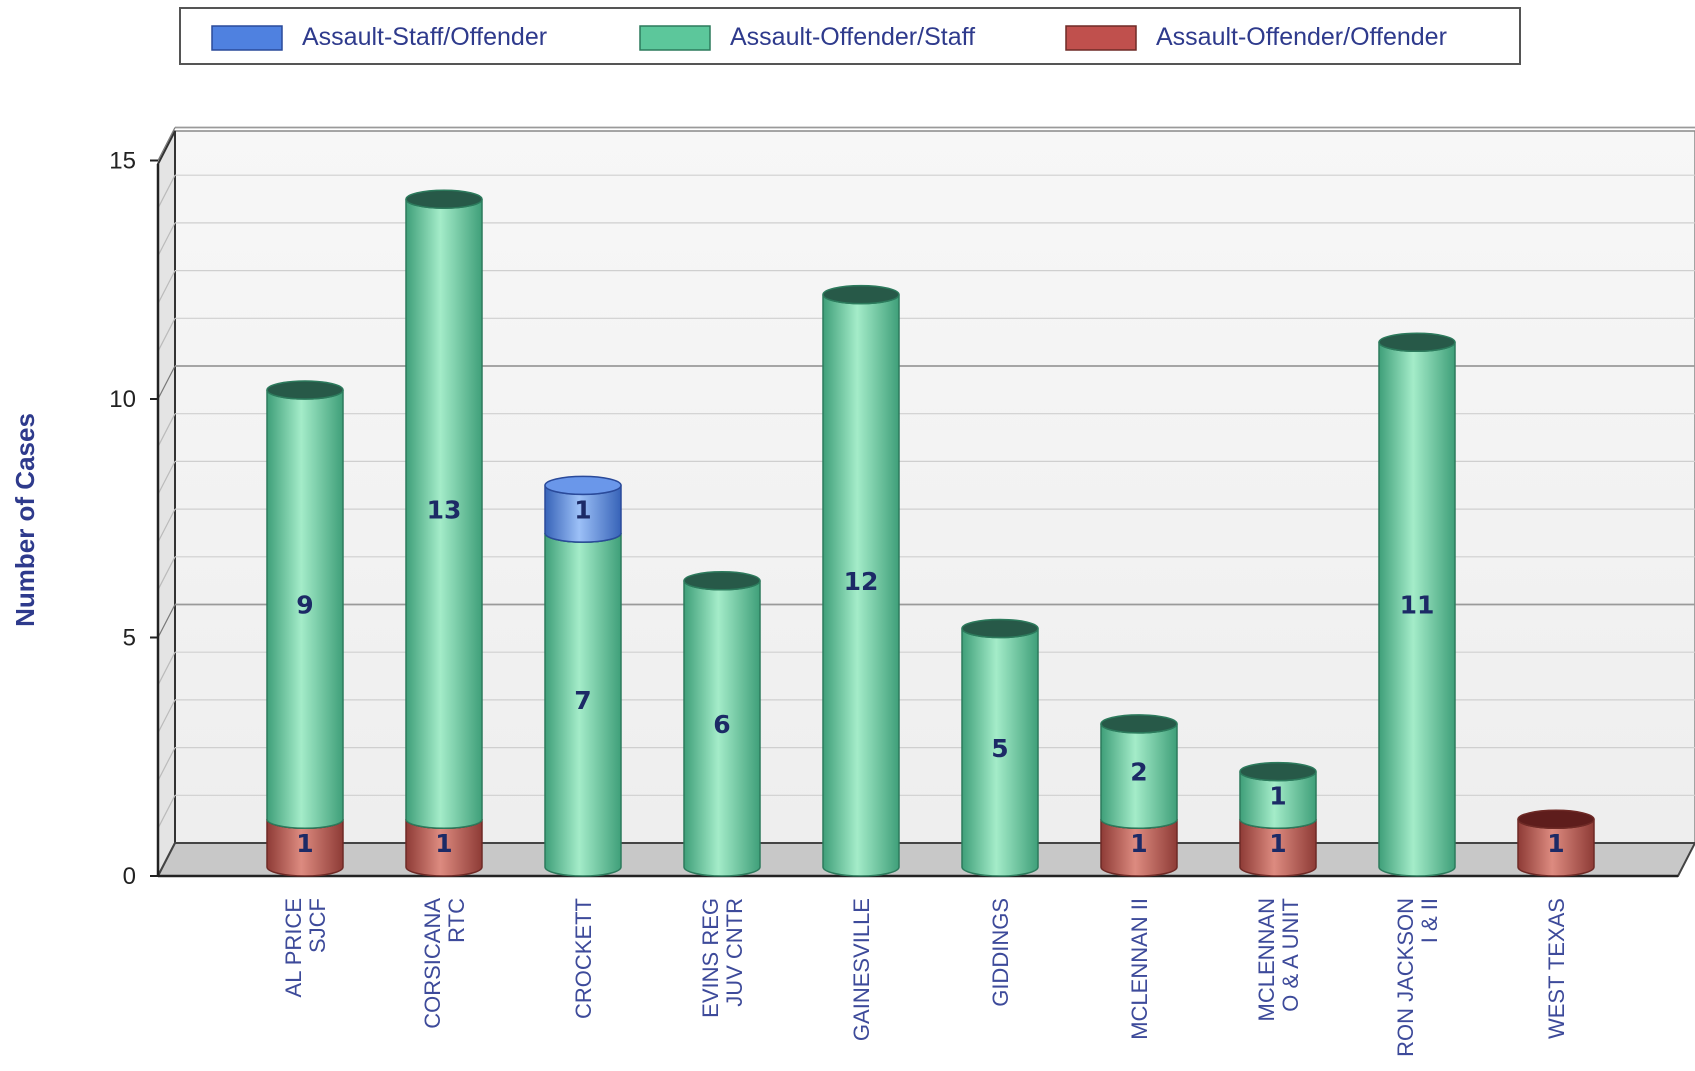  I want to click on legend-swatch-assault-offender-staff, so click(675, 38).